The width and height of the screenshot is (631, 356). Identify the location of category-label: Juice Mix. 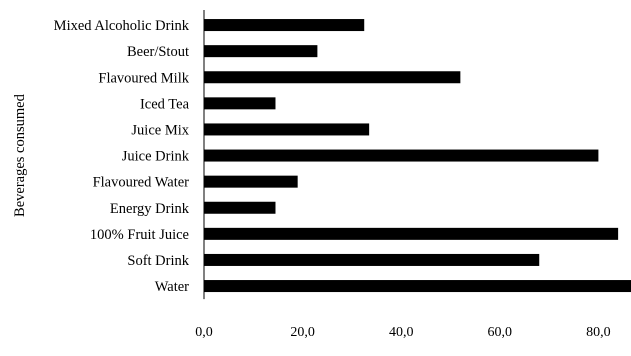
(160, 130).